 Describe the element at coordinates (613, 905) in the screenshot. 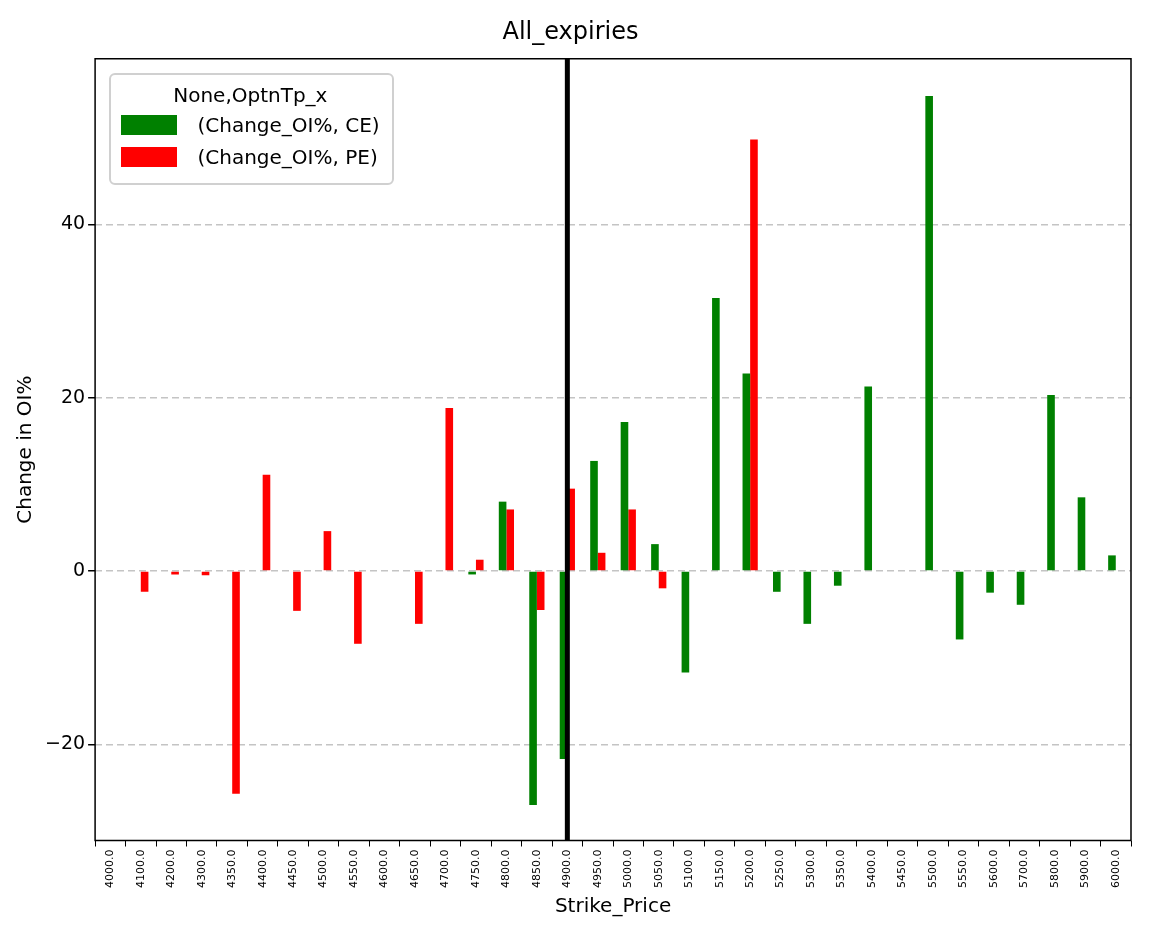

I see `x-axis-title: Strike_Price` at that location.